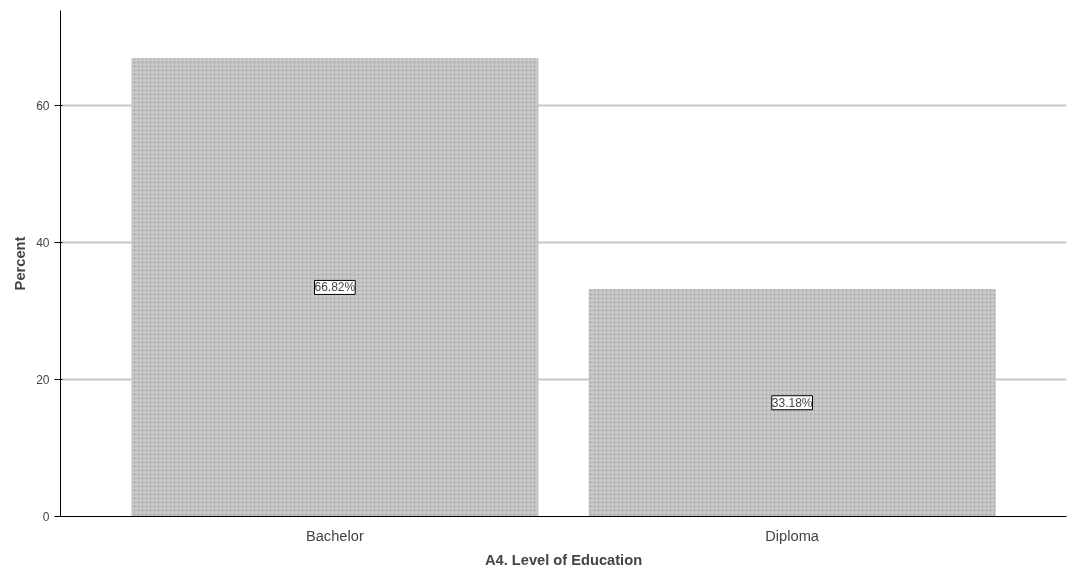  I want to click on y-tick-label: 0, so click(46, 517).